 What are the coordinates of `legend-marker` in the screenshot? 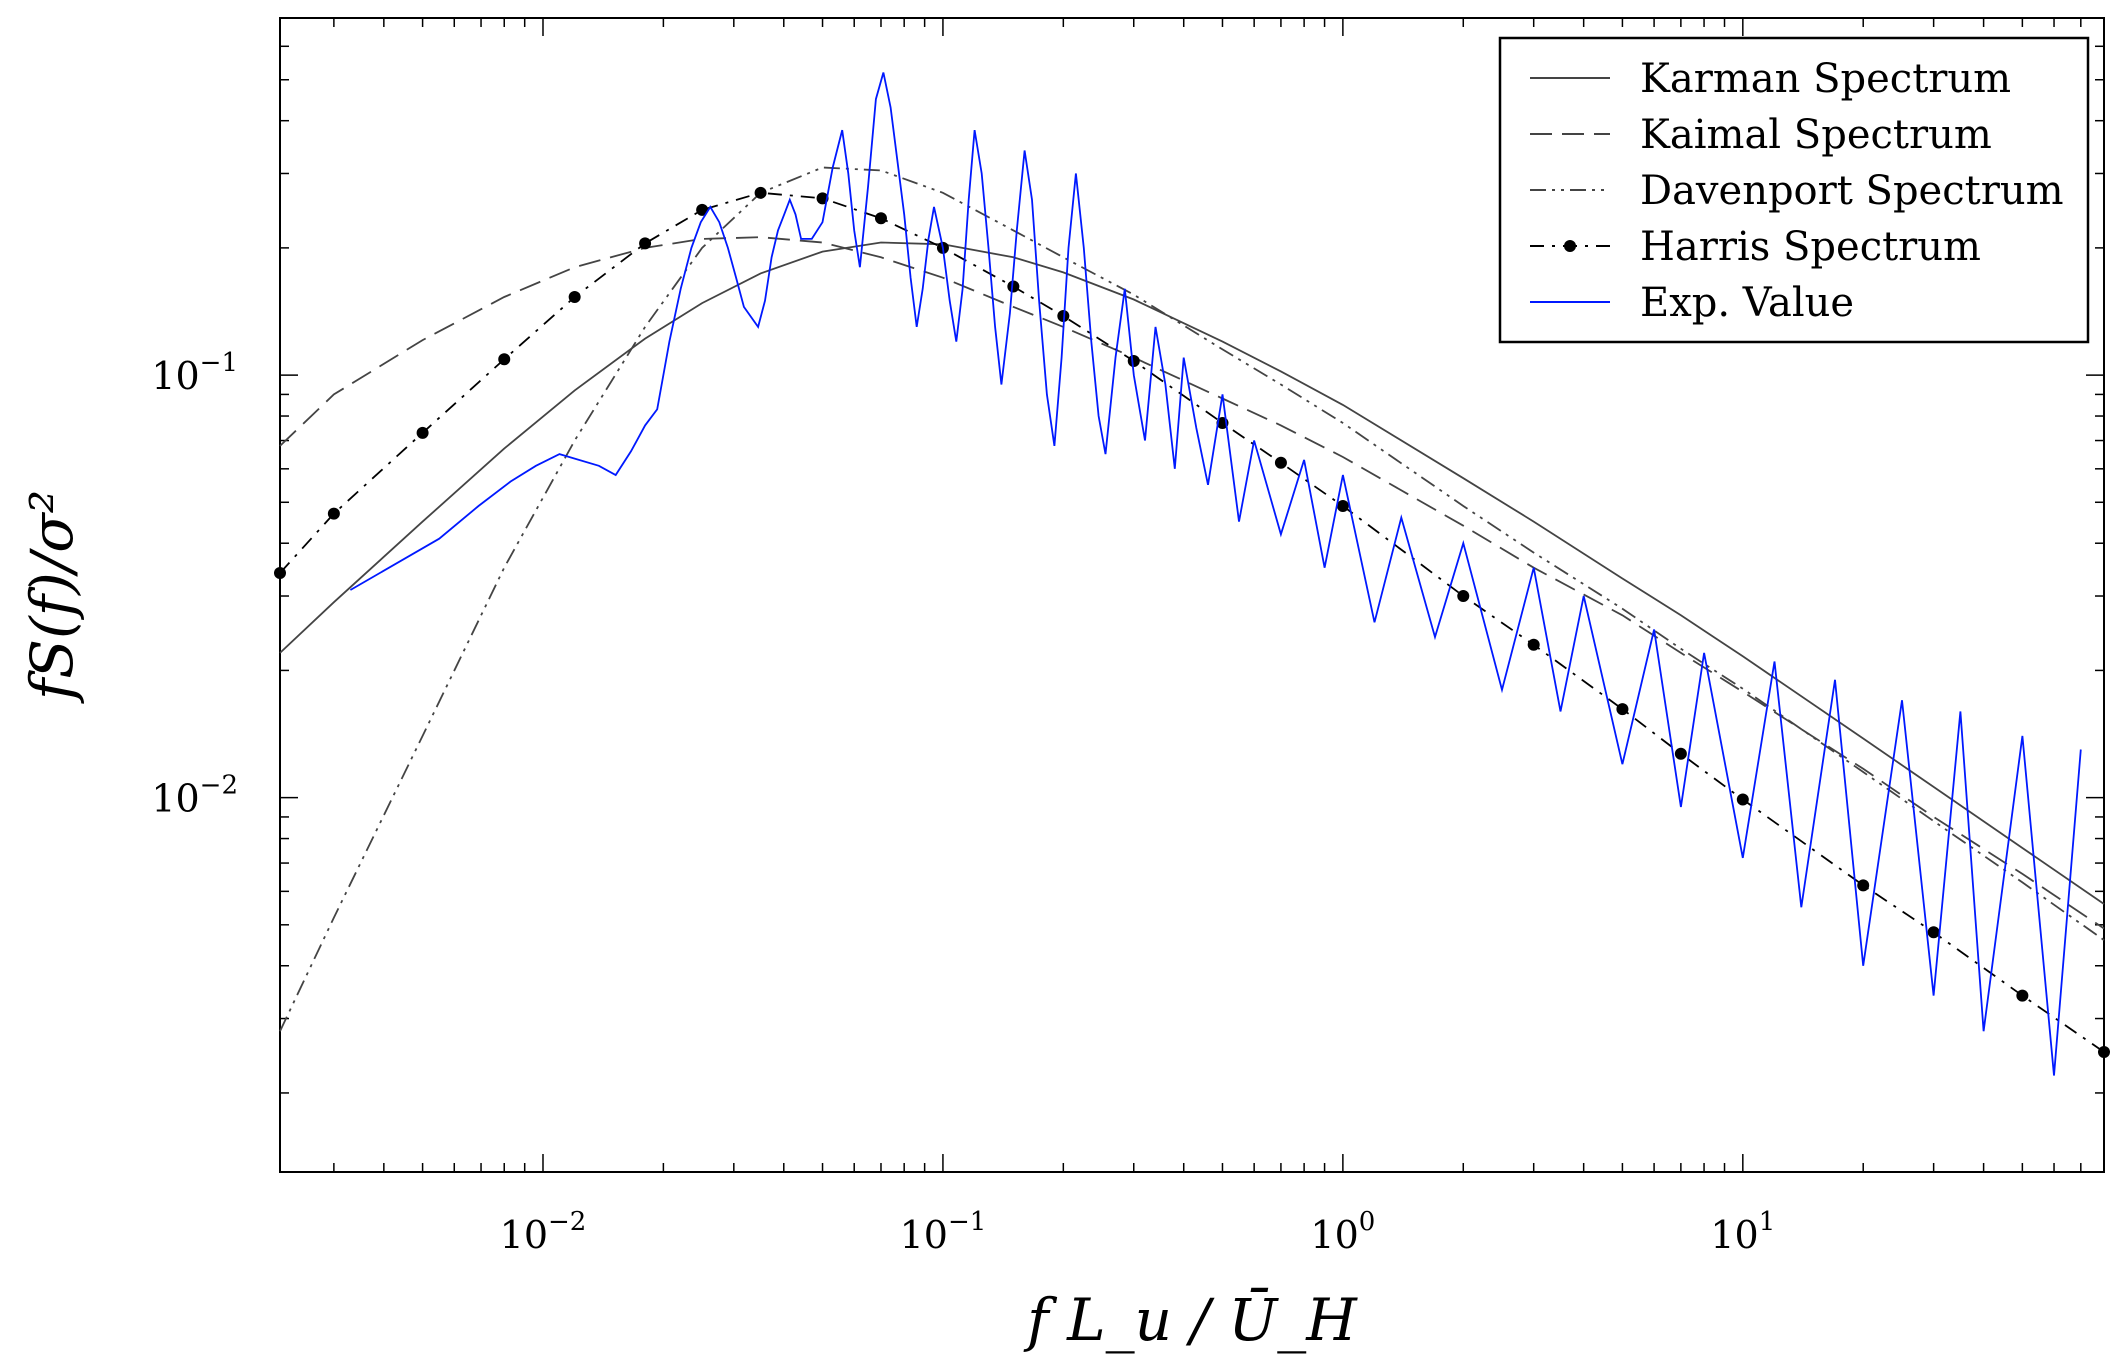 It's located at (1570, 246).